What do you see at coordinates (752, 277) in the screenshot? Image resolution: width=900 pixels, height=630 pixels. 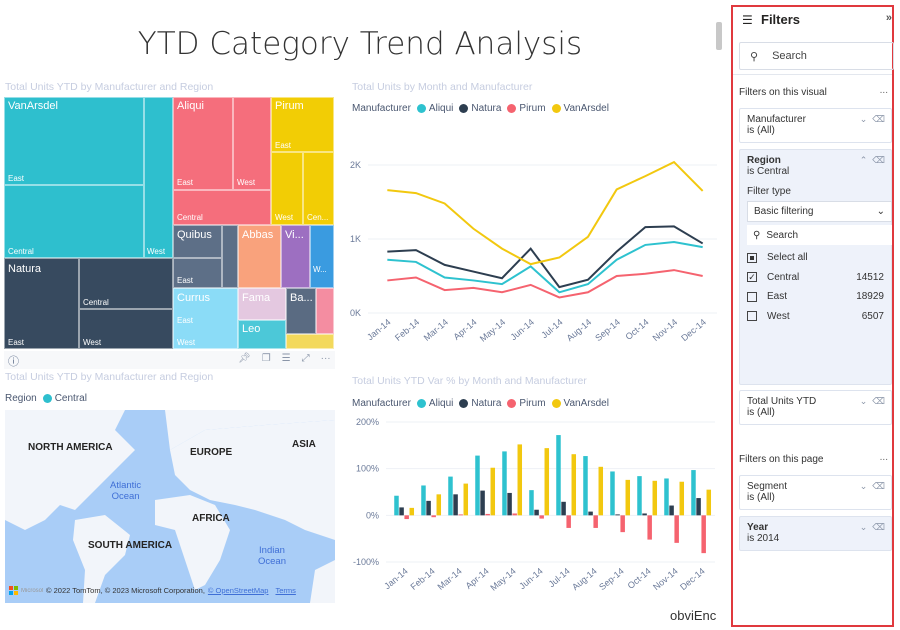 I see `checkbox-checked: ✓` at bounding box center [752, 277].